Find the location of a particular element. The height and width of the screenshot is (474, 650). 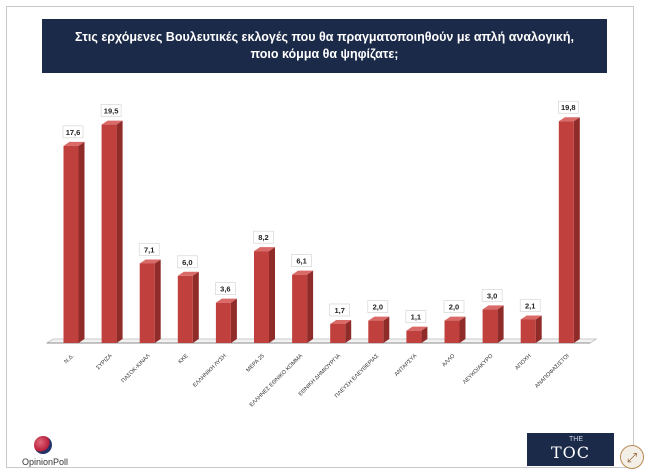

data-label: 17,6 is located at coordinates (73, 132).